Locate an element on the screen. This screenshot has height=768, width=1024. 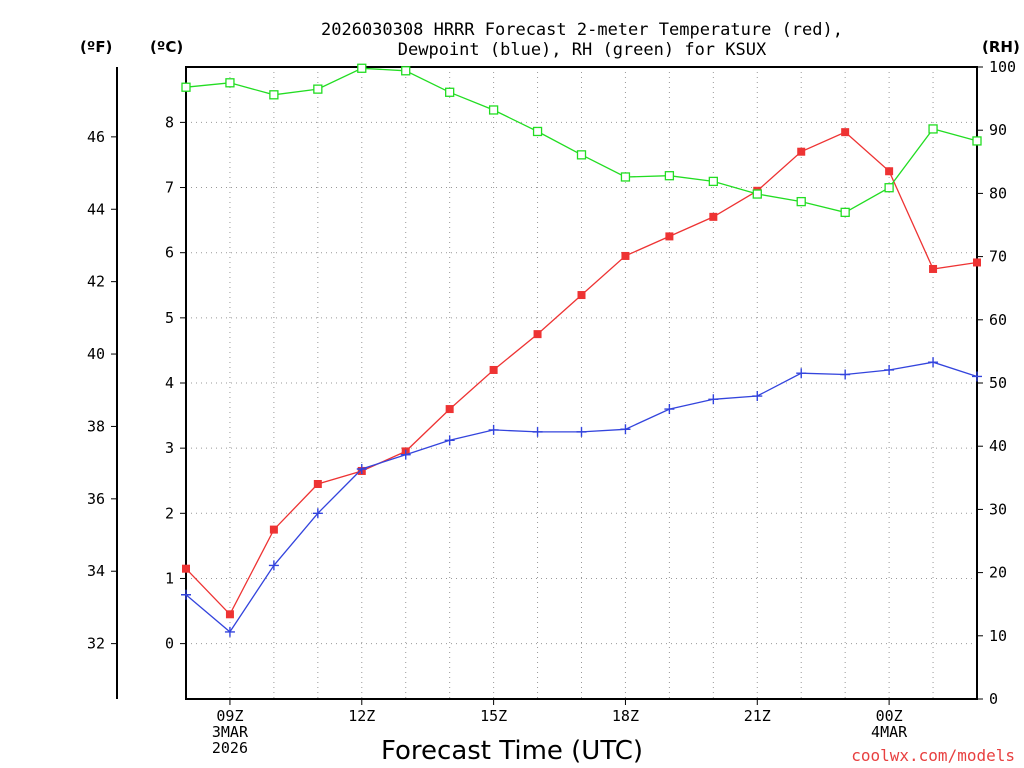
fahrenheit-tick-label: 40 is located at coordinates (96, 354).